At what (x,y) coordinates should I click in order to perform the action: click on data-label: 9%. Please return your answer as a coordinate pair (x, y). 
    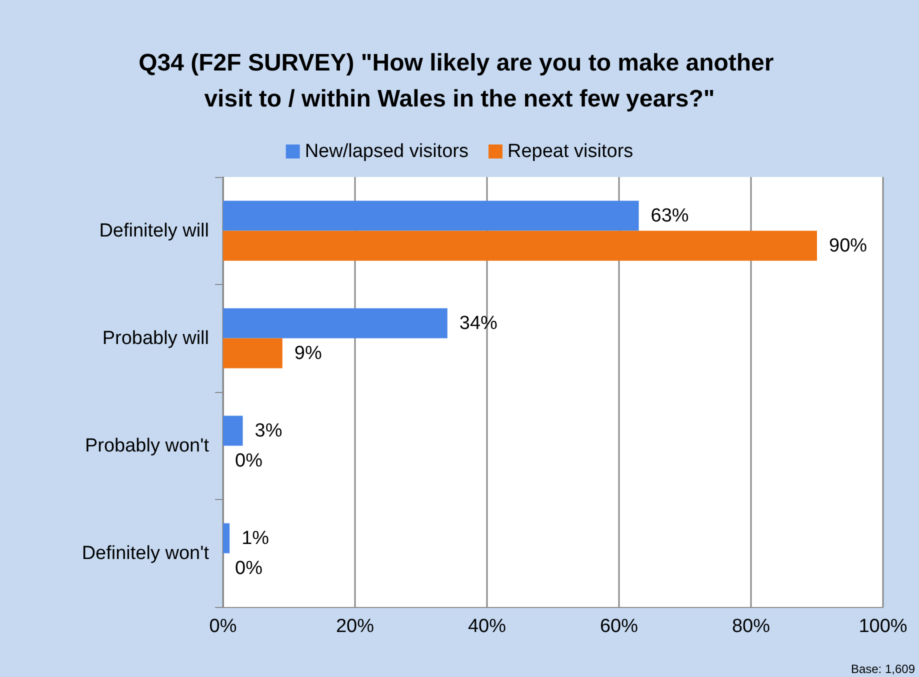
    Looking at the image, I should click on (308, 353).